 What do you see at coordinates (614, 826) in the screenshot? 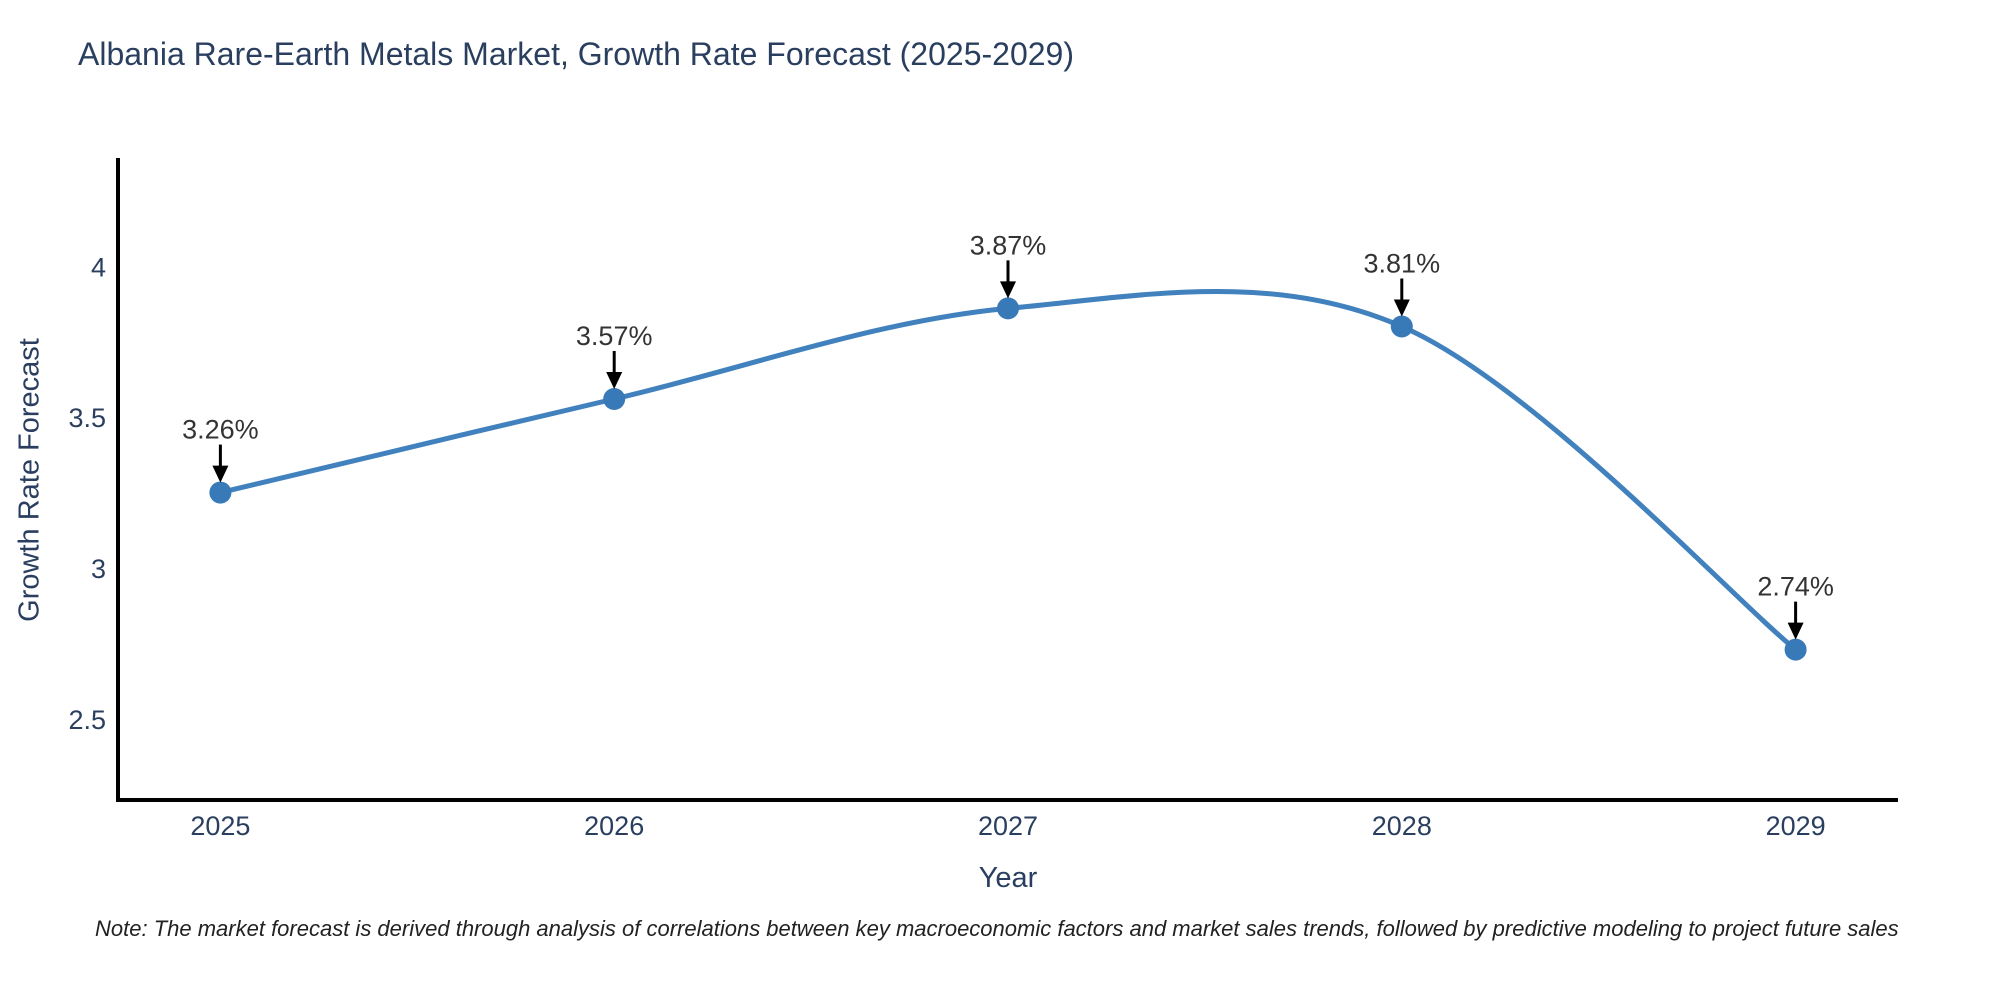
I see `x-tick-label: 2026` at bounding box center [614, 826].